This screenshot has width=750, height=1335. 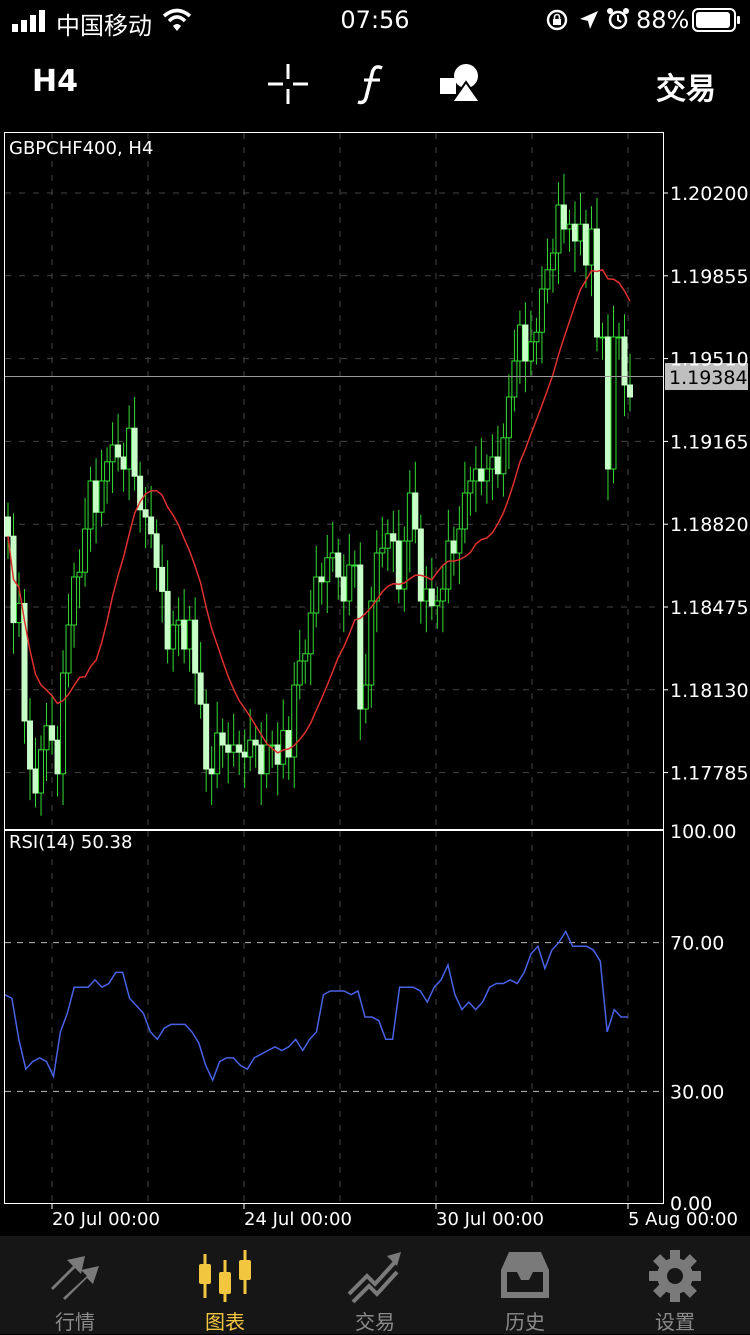 What do you see at coordinates (709, 774) in the screenshot?
I see `price-tick-label: 1.17785` at bounding box center [709, 774].